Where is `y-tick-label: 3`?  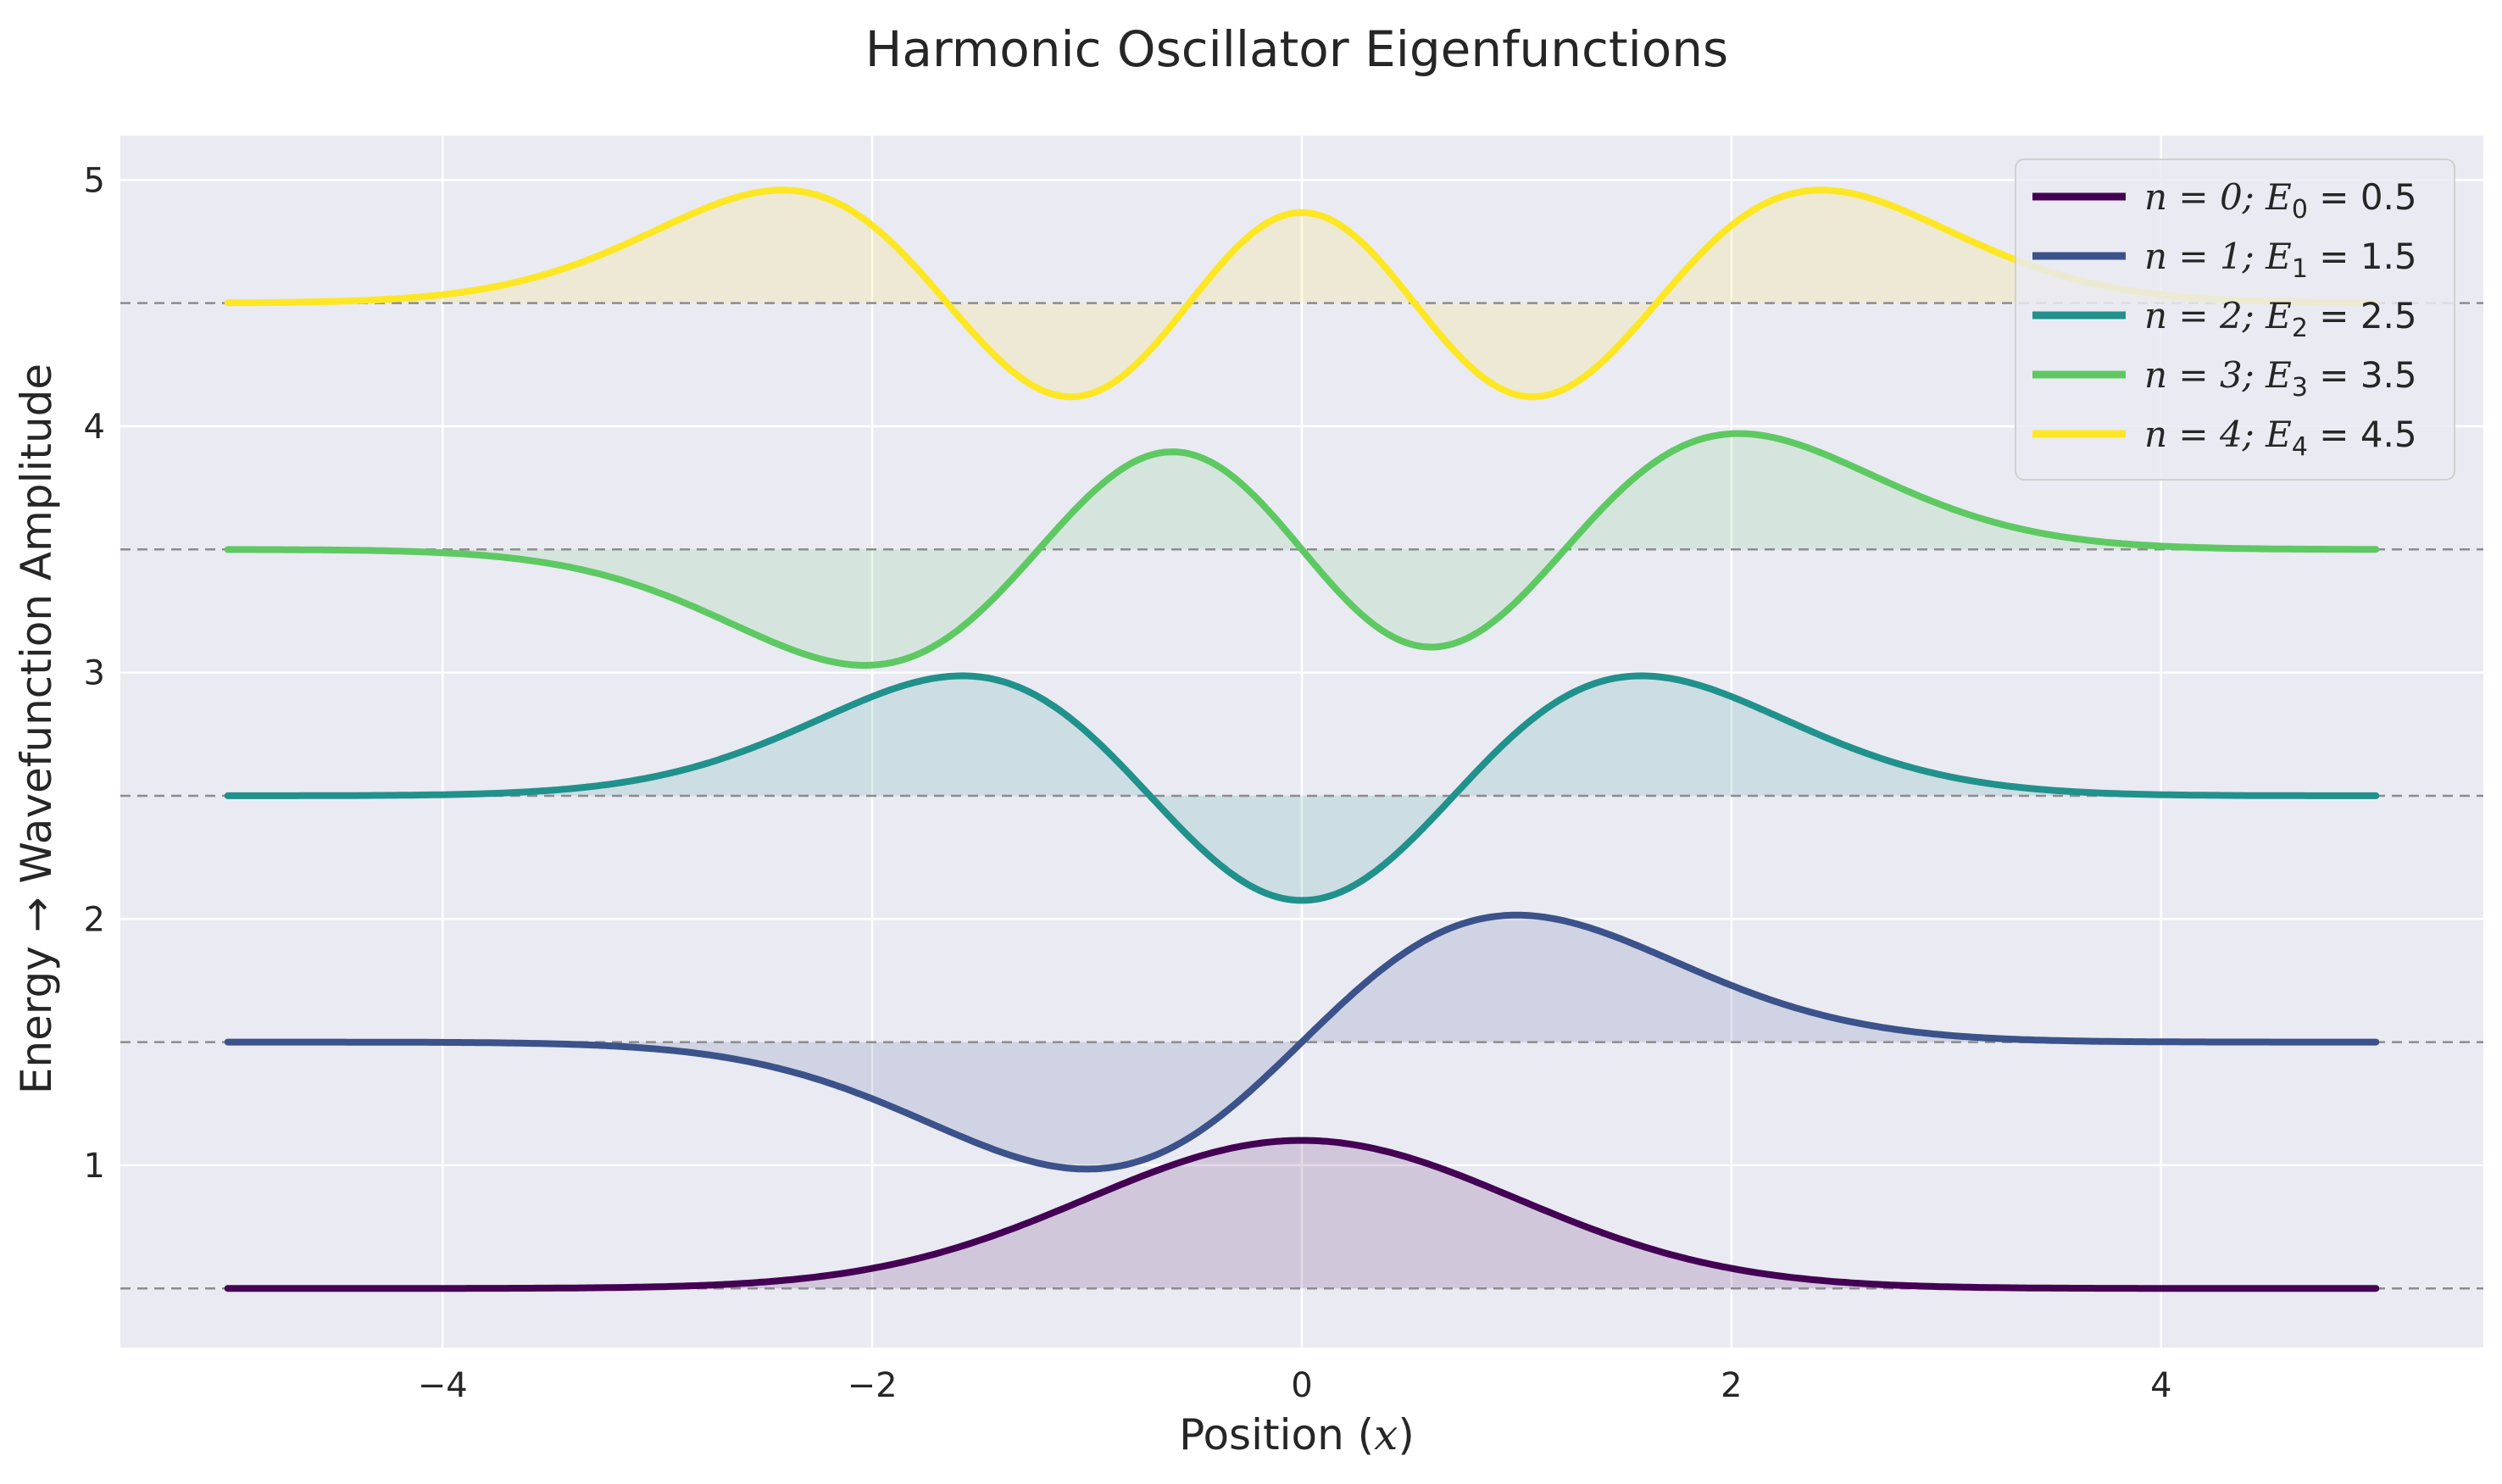 y-tick-label: 3 is located at coordinates (94, 674).